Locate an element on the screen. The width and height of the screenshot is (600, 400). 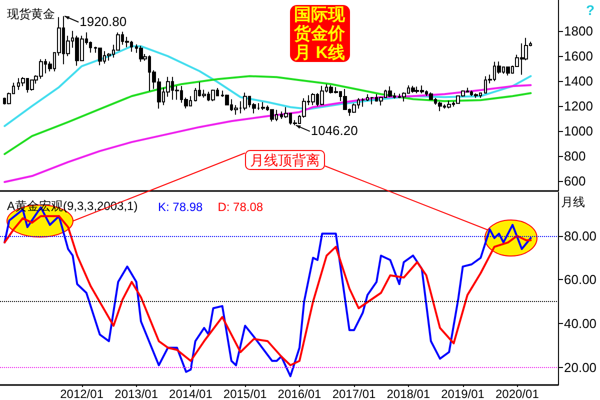
annotation: 1046.20 is located at coordinates (334, 130).